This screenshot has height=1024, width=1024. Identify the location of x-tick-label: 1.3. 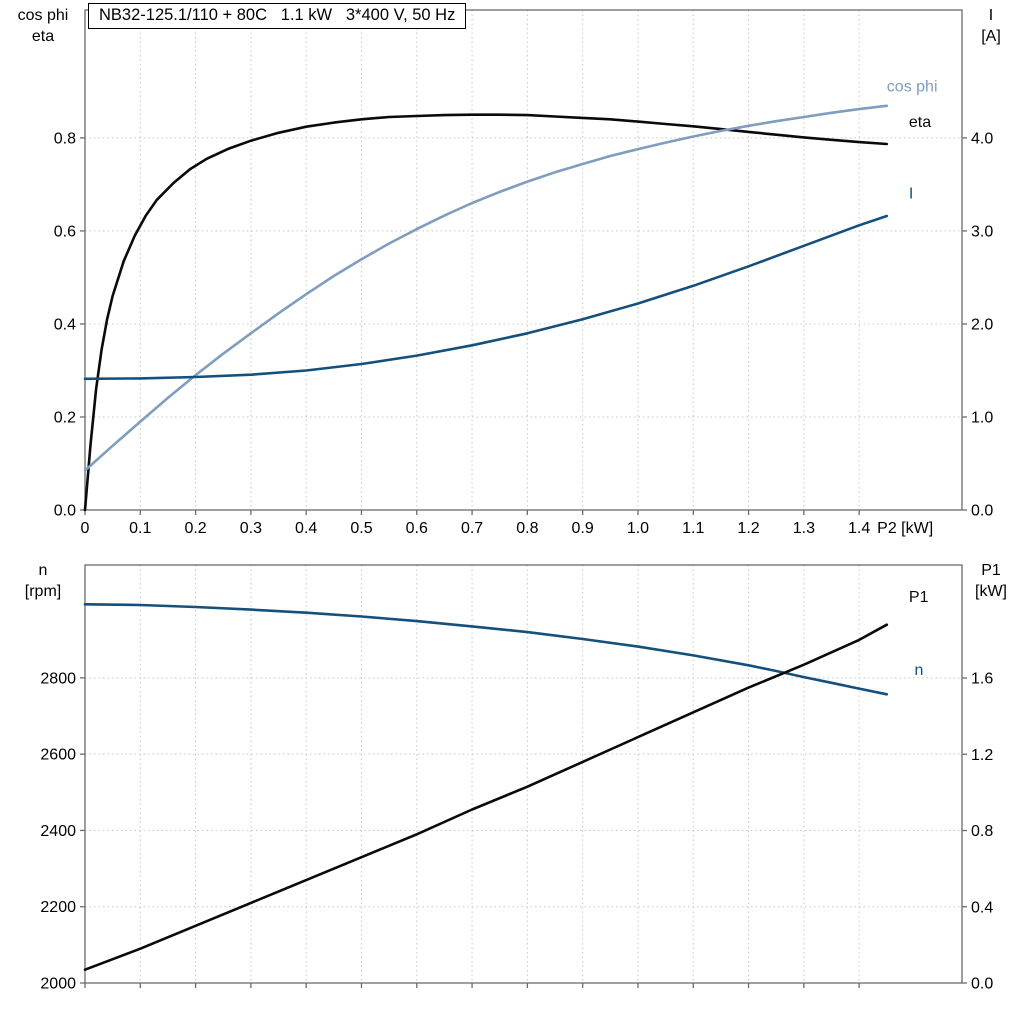
(804, 528).